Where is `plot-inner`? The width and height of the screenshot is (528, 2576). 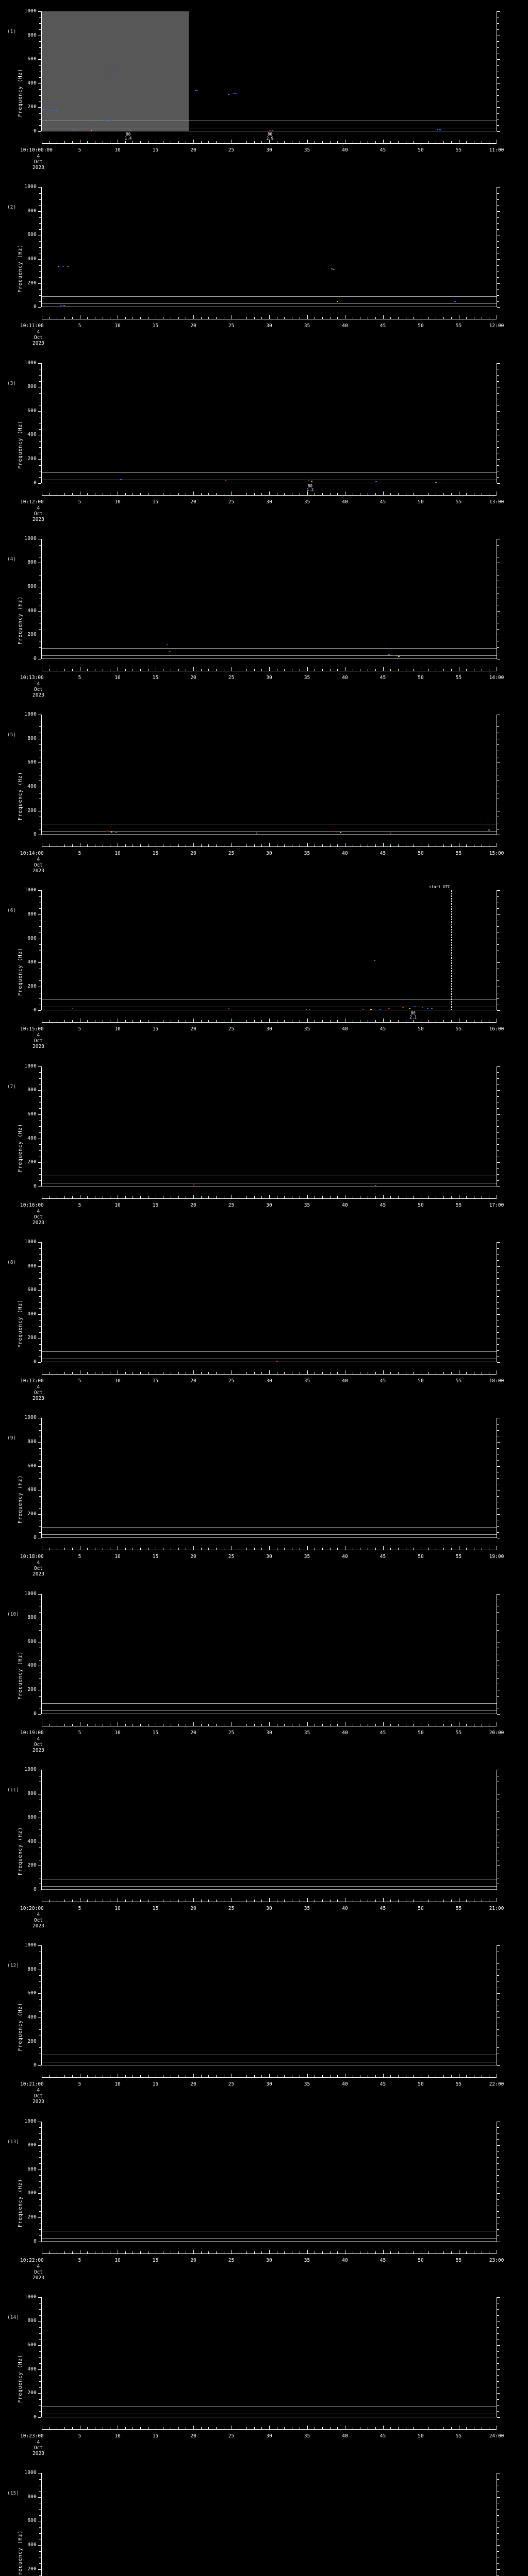
plot-inner is located at coordinates (269, 1830).